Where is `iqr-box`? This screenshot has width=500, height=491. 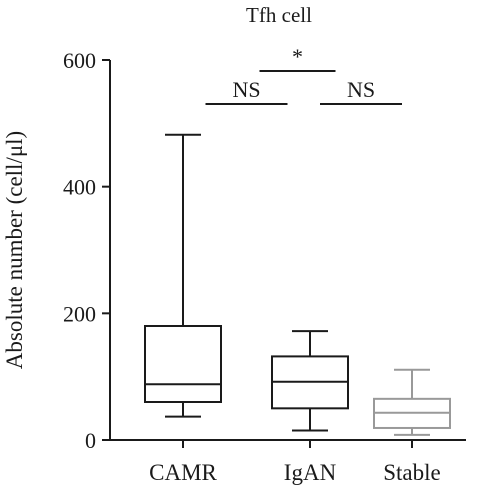
iqr-box is located at coordinates (183, 364).